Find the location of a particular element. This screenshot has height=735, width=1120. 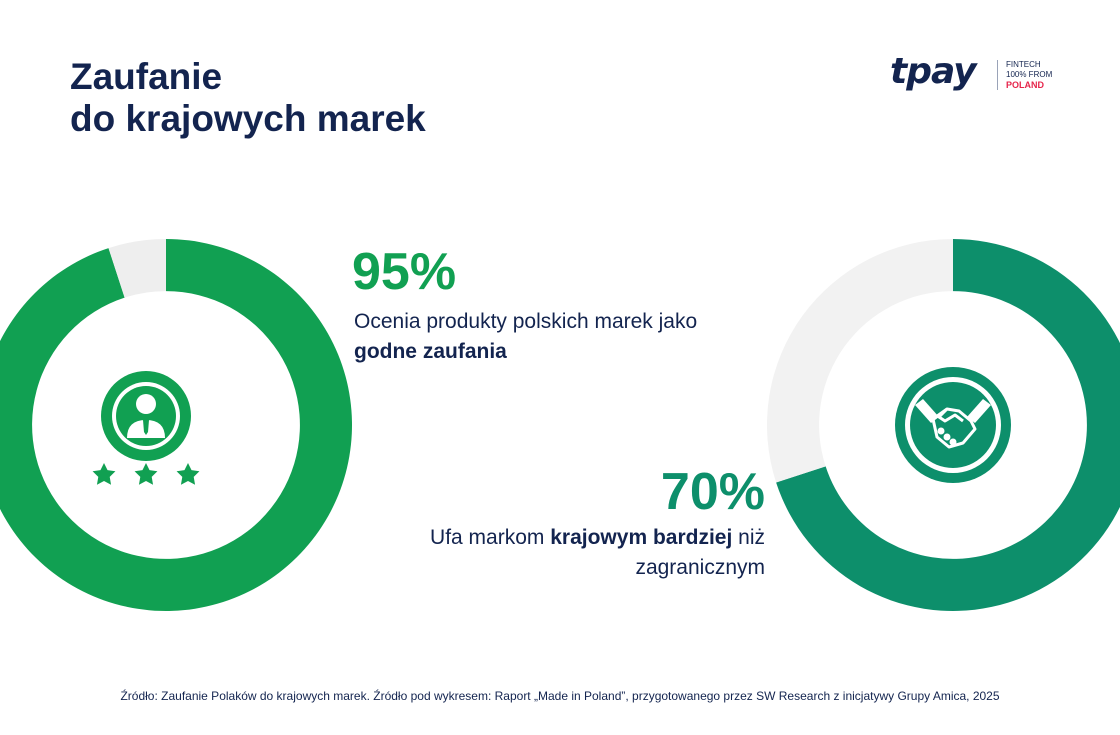

logo-tagline: FINTECH 100% FROM POLAND is located at coordinates (1029, 75).